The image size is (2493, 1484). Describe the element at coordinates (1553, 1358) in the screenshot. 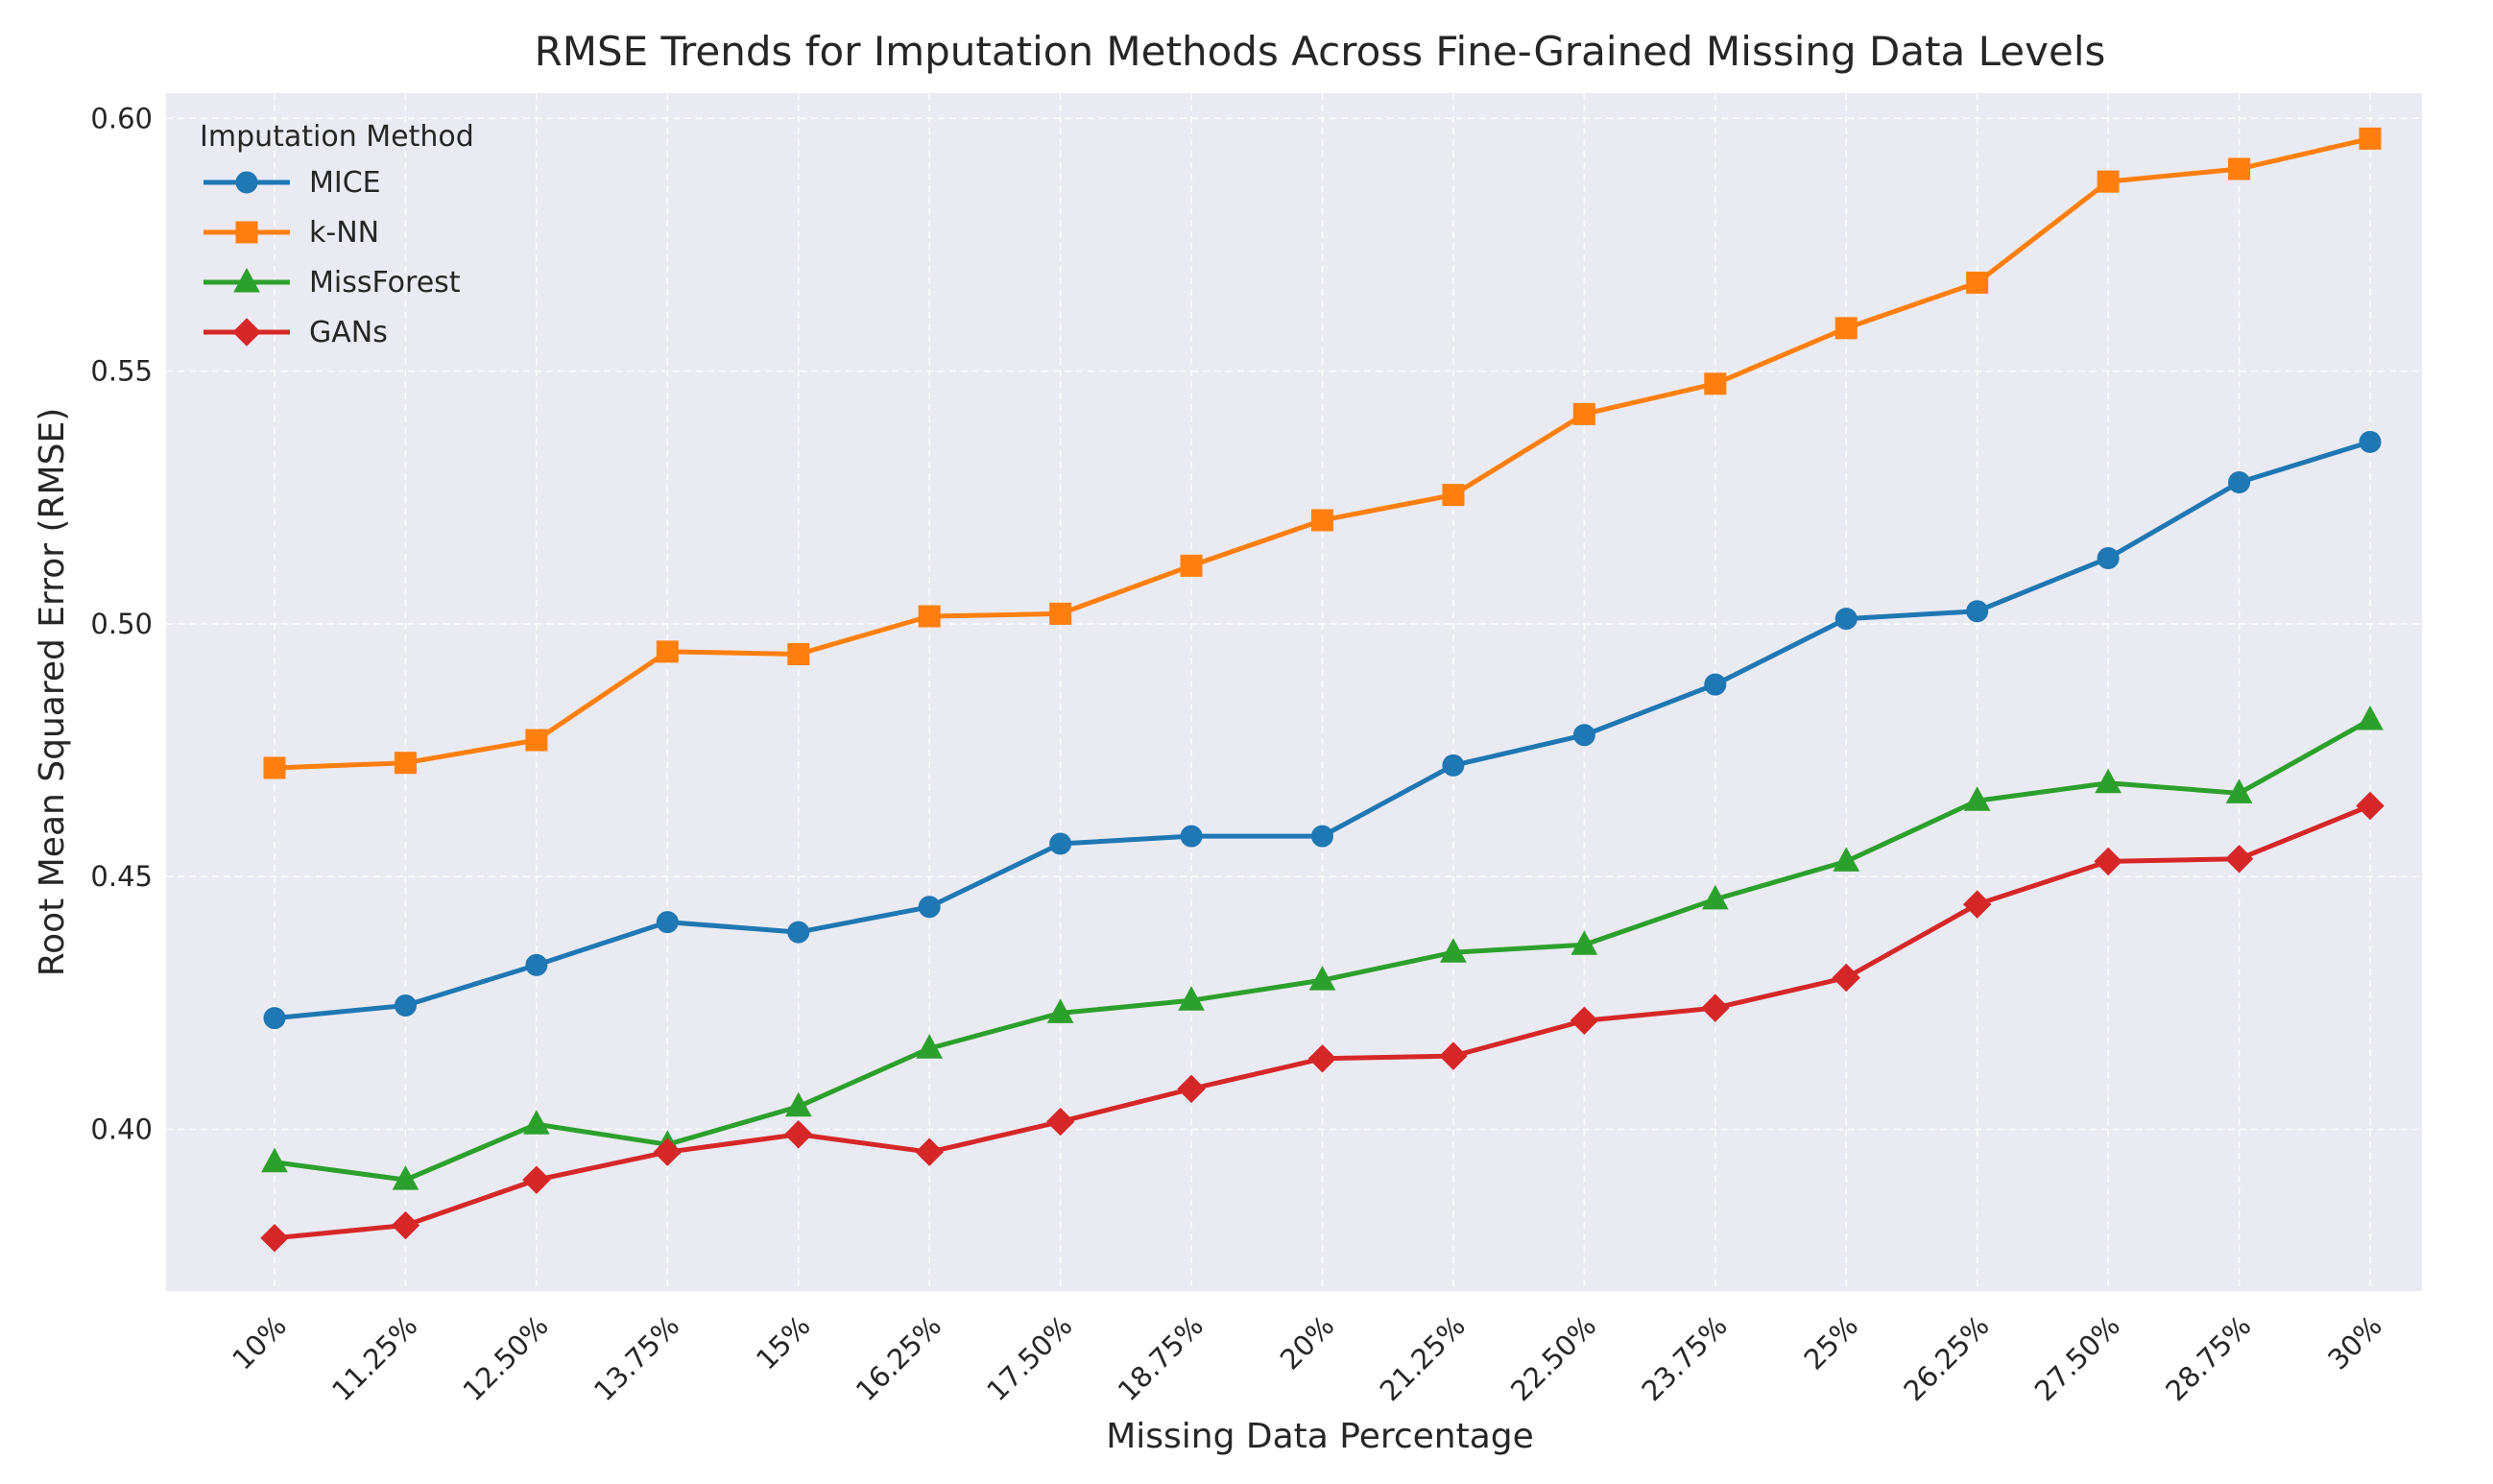

I see `x-tick-label: 22.50%` at that location.